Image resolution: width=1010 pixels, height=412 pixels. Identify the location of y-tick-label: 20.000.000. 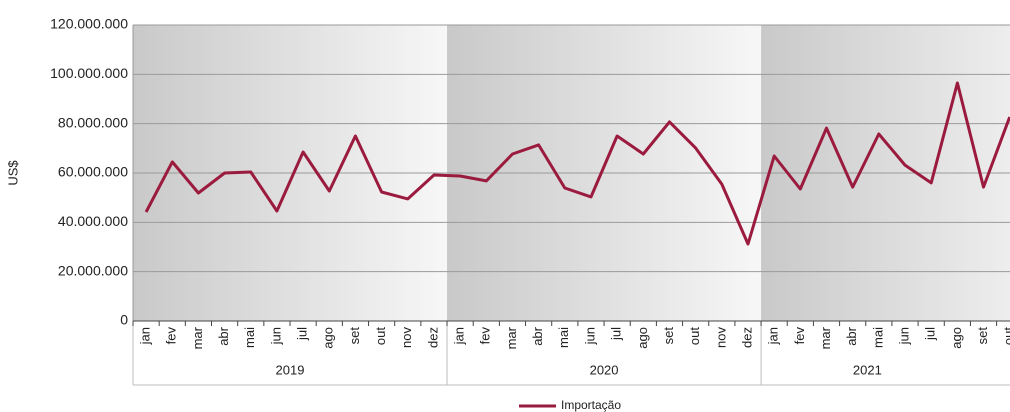
(93, 270).